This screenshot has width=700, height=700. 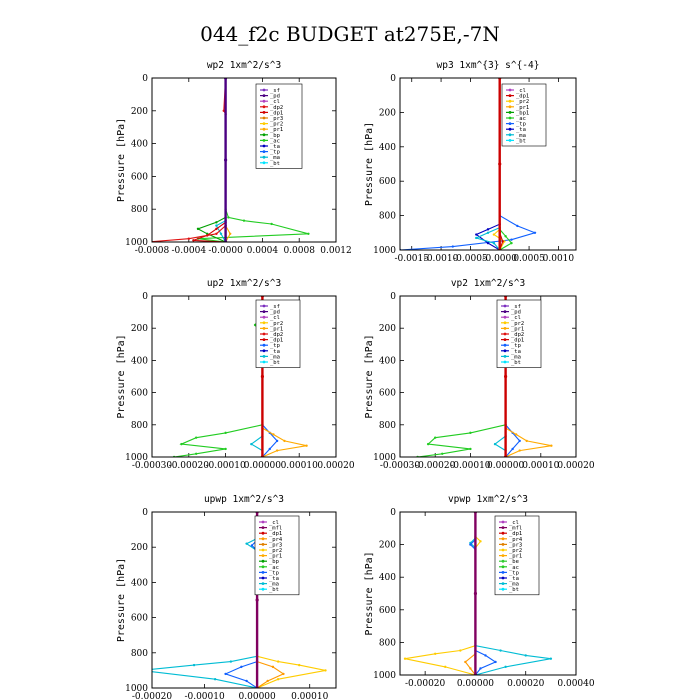 What do you see at coordinates (263, 251) in the screenshot?
I see `x-tick-label: 0.0004` at bounding box center [263, 251].